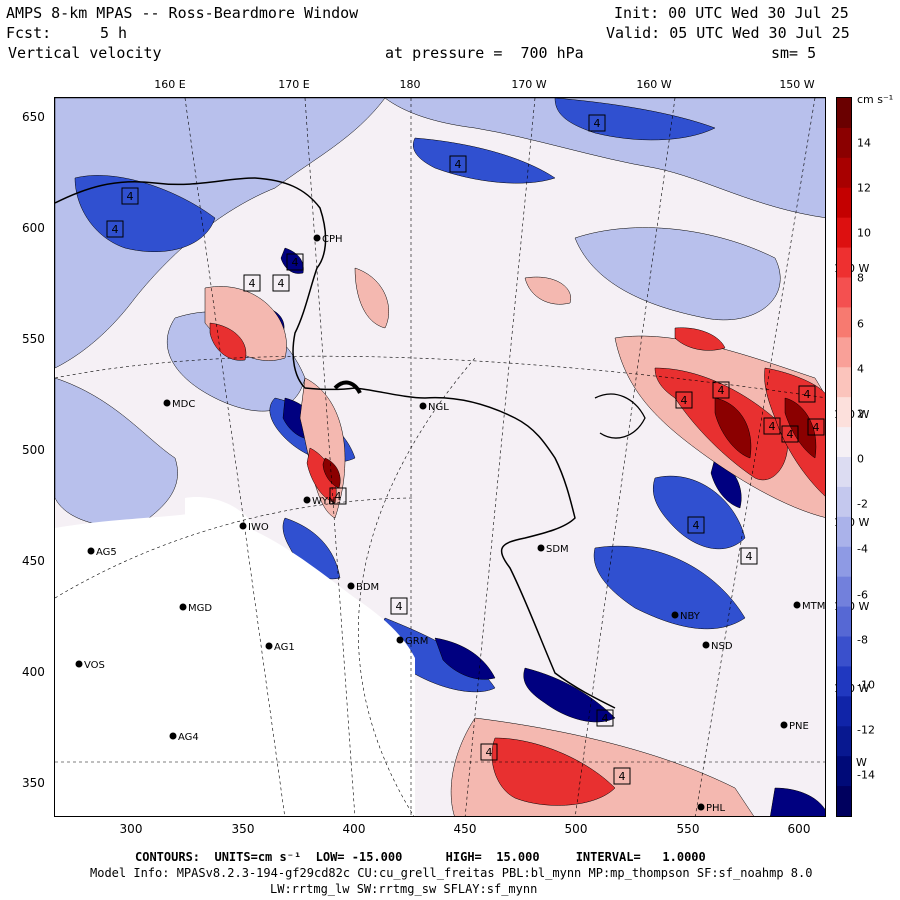 This screenshot has width=900, height=900. I want to click on station-ngl: NGL, so click(434, 407).